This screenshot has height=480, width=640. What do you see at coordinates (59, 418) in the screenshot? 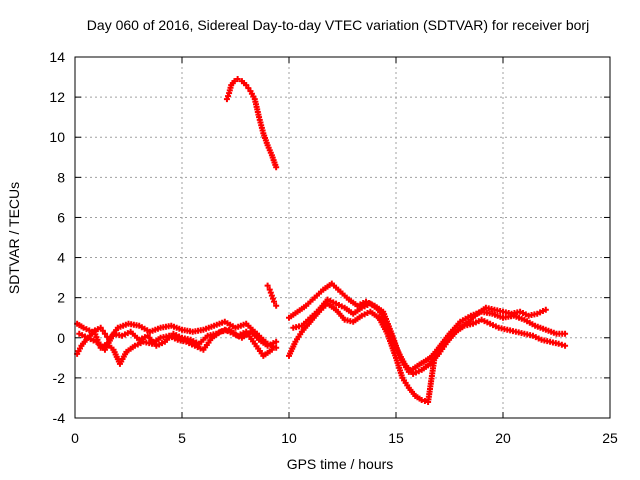
I see `y-tick-label: -4` at bounding box center [59, 418].